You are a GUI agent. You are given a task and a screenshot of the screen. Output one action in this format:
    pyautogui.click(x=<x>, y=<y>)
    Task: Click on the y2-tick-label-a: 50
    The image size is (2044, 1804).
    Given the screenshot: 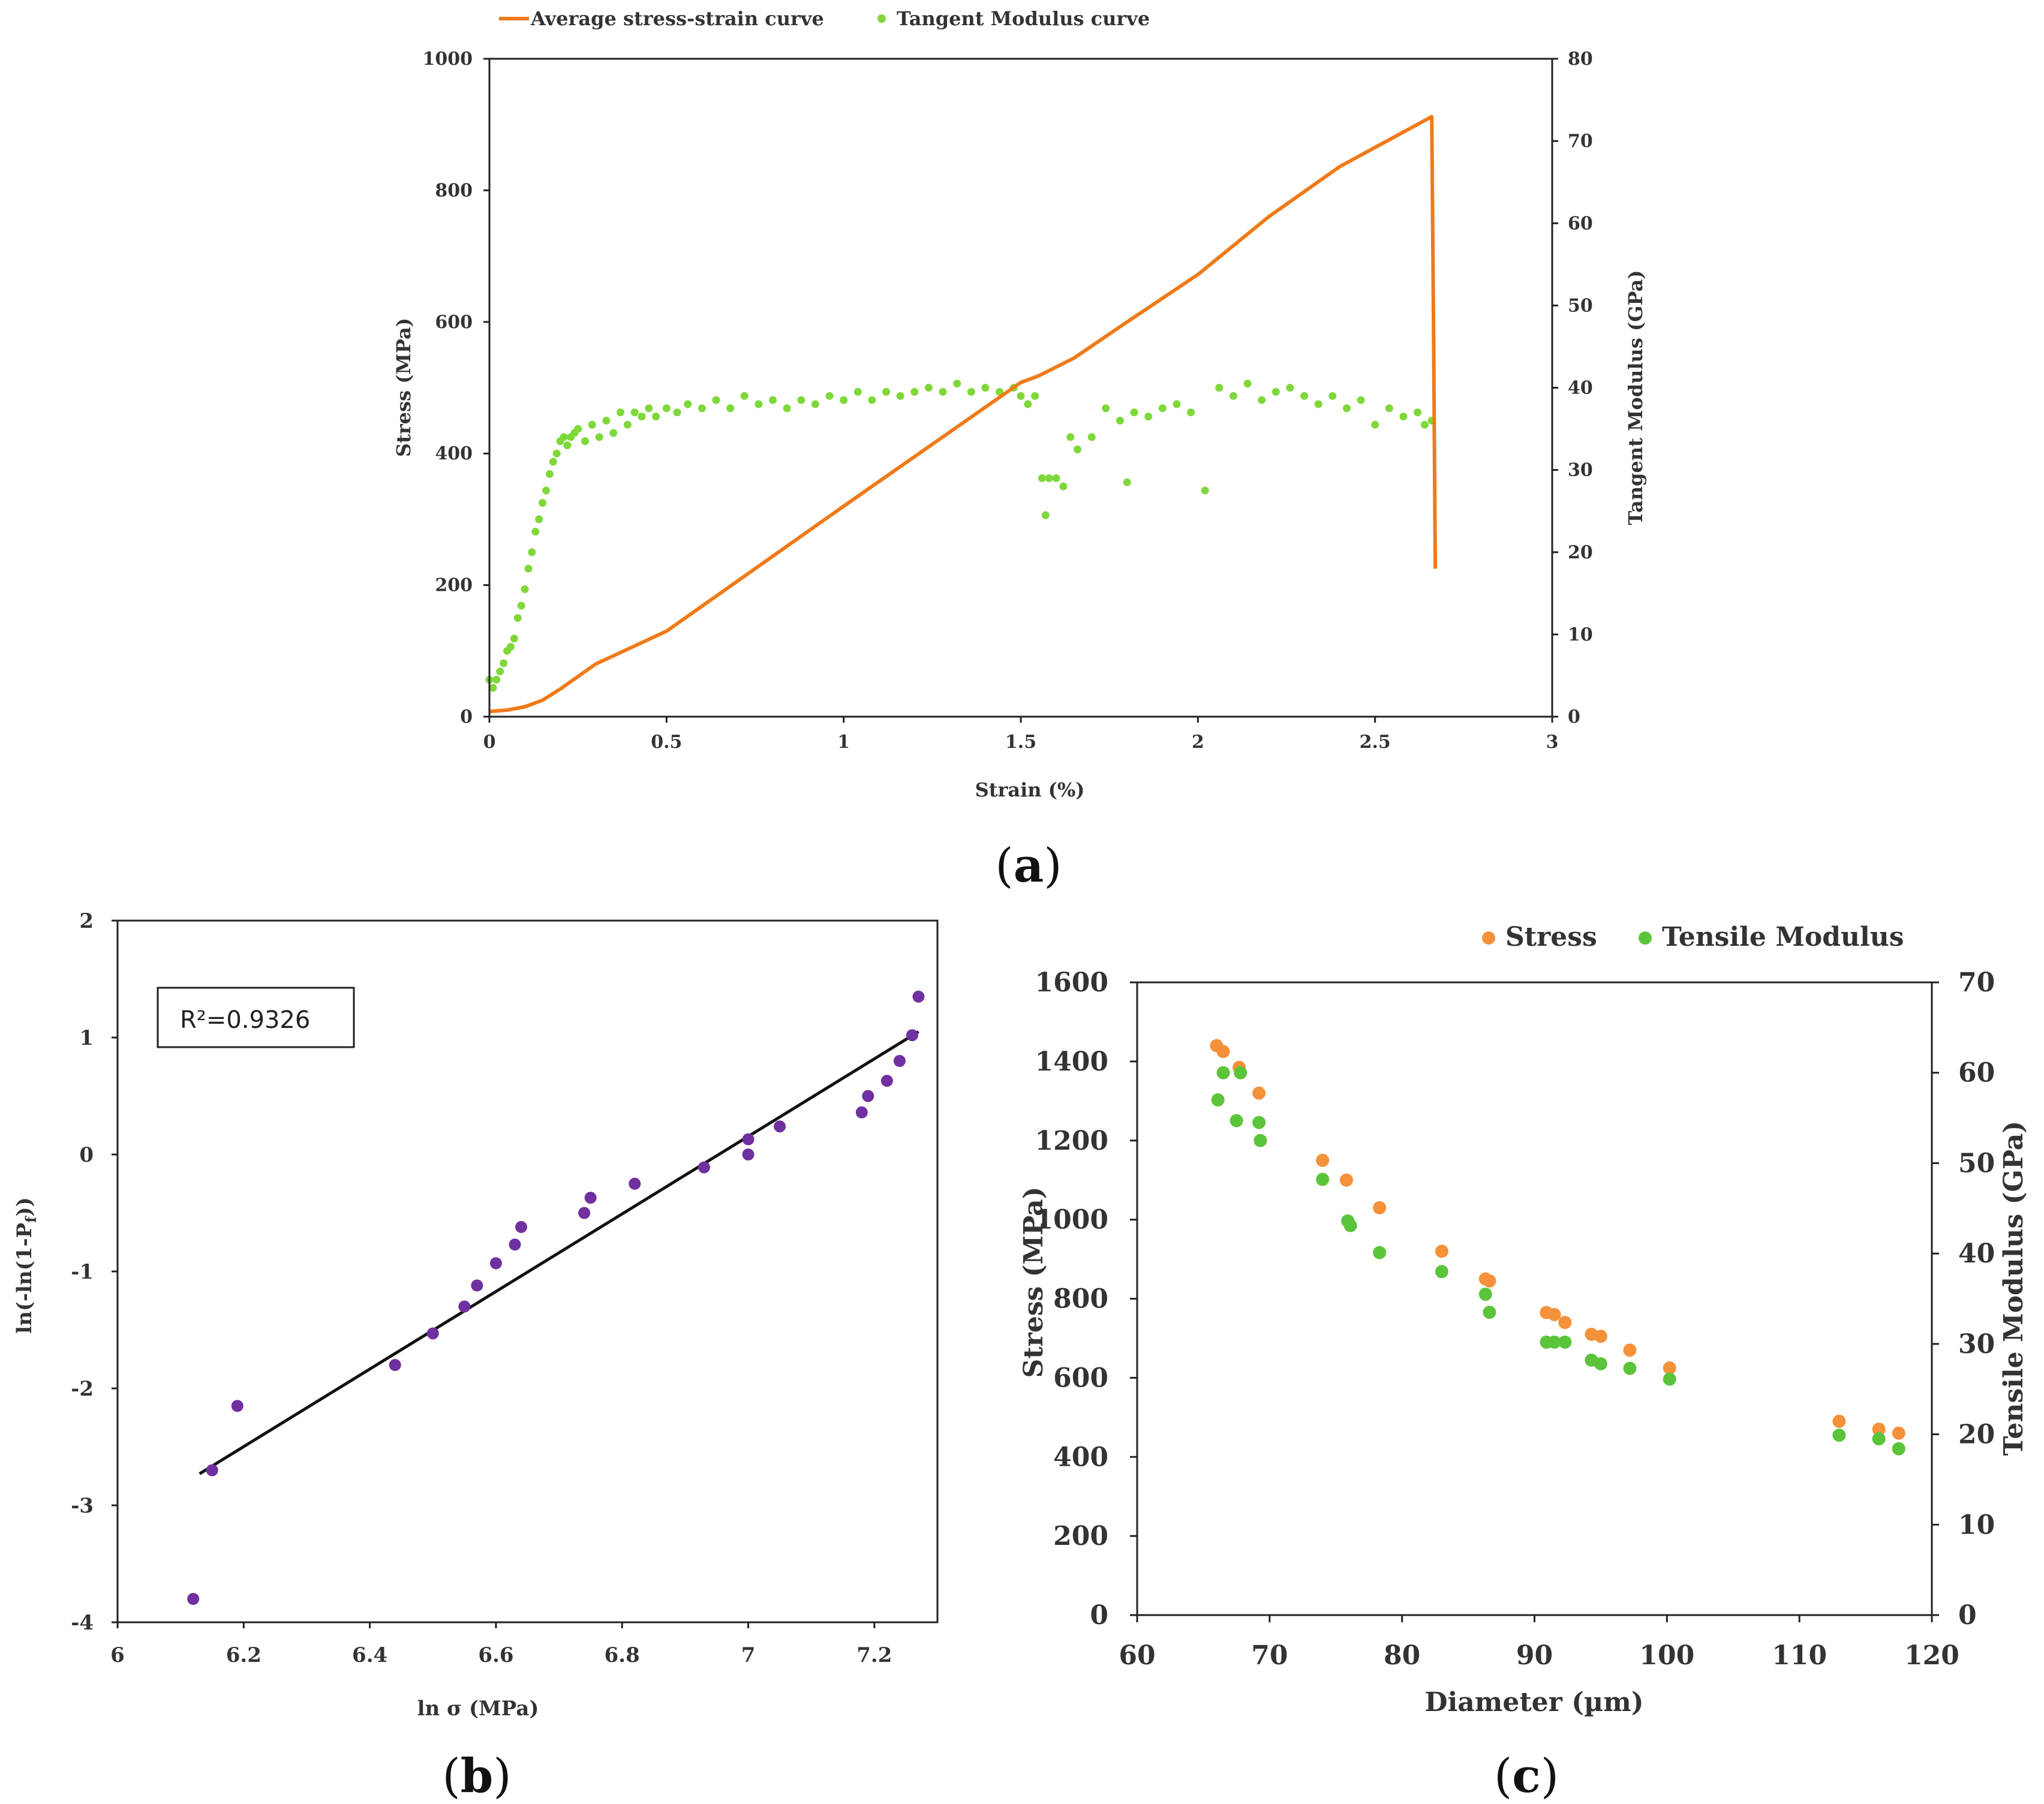 What is the action you would take?
    pyautogui.click(x=1580, y=306)
    